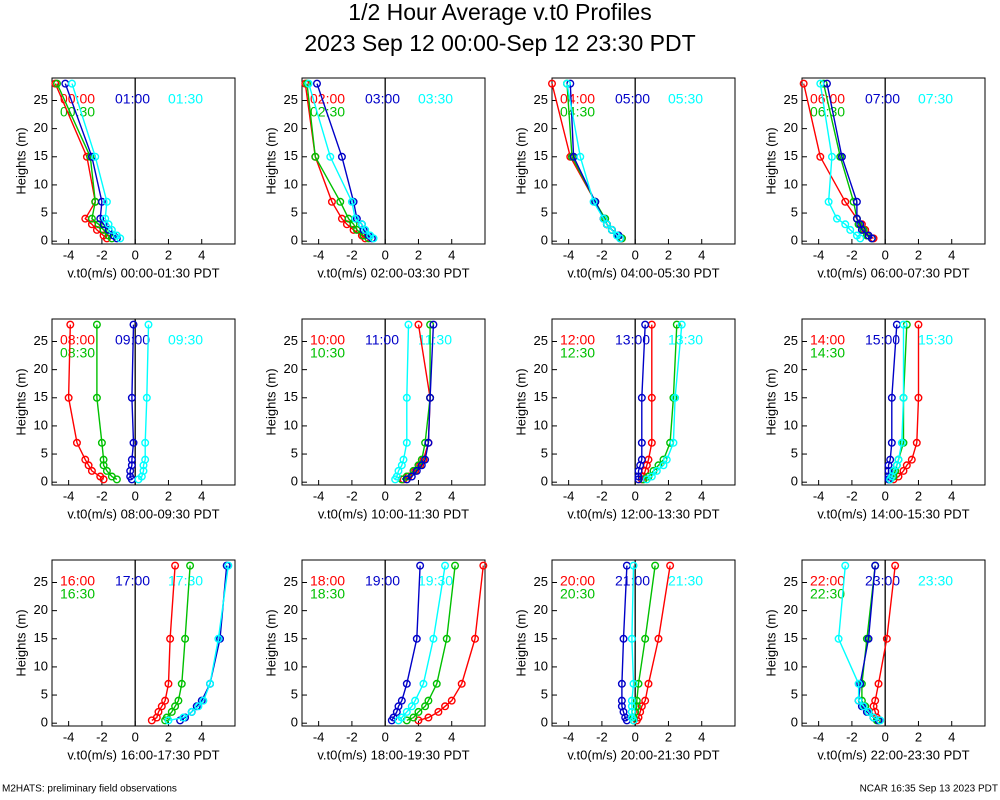  I want to click on legend-label: 14:30, so click(827, 353).